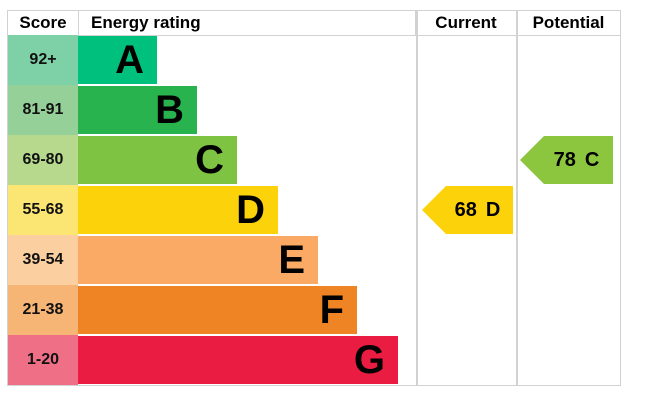 This screenshot has height=408, width=658. I want to click on potential-score-value: 78, so click(564, 159).